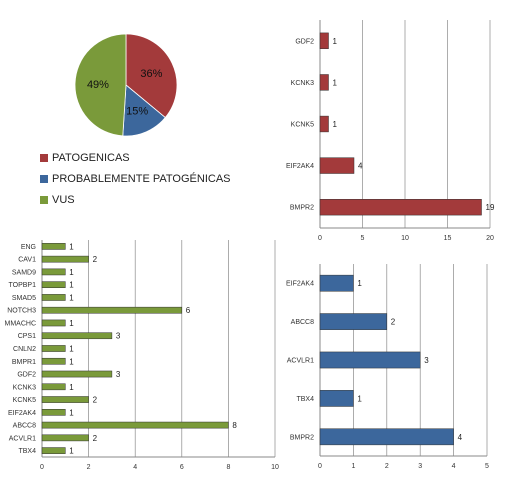 The image size is (513, 482). What do you see at coordinates (44, 178) in the screenshot?
I see `legend-swatch-blue` at bounding box center [44, 178].